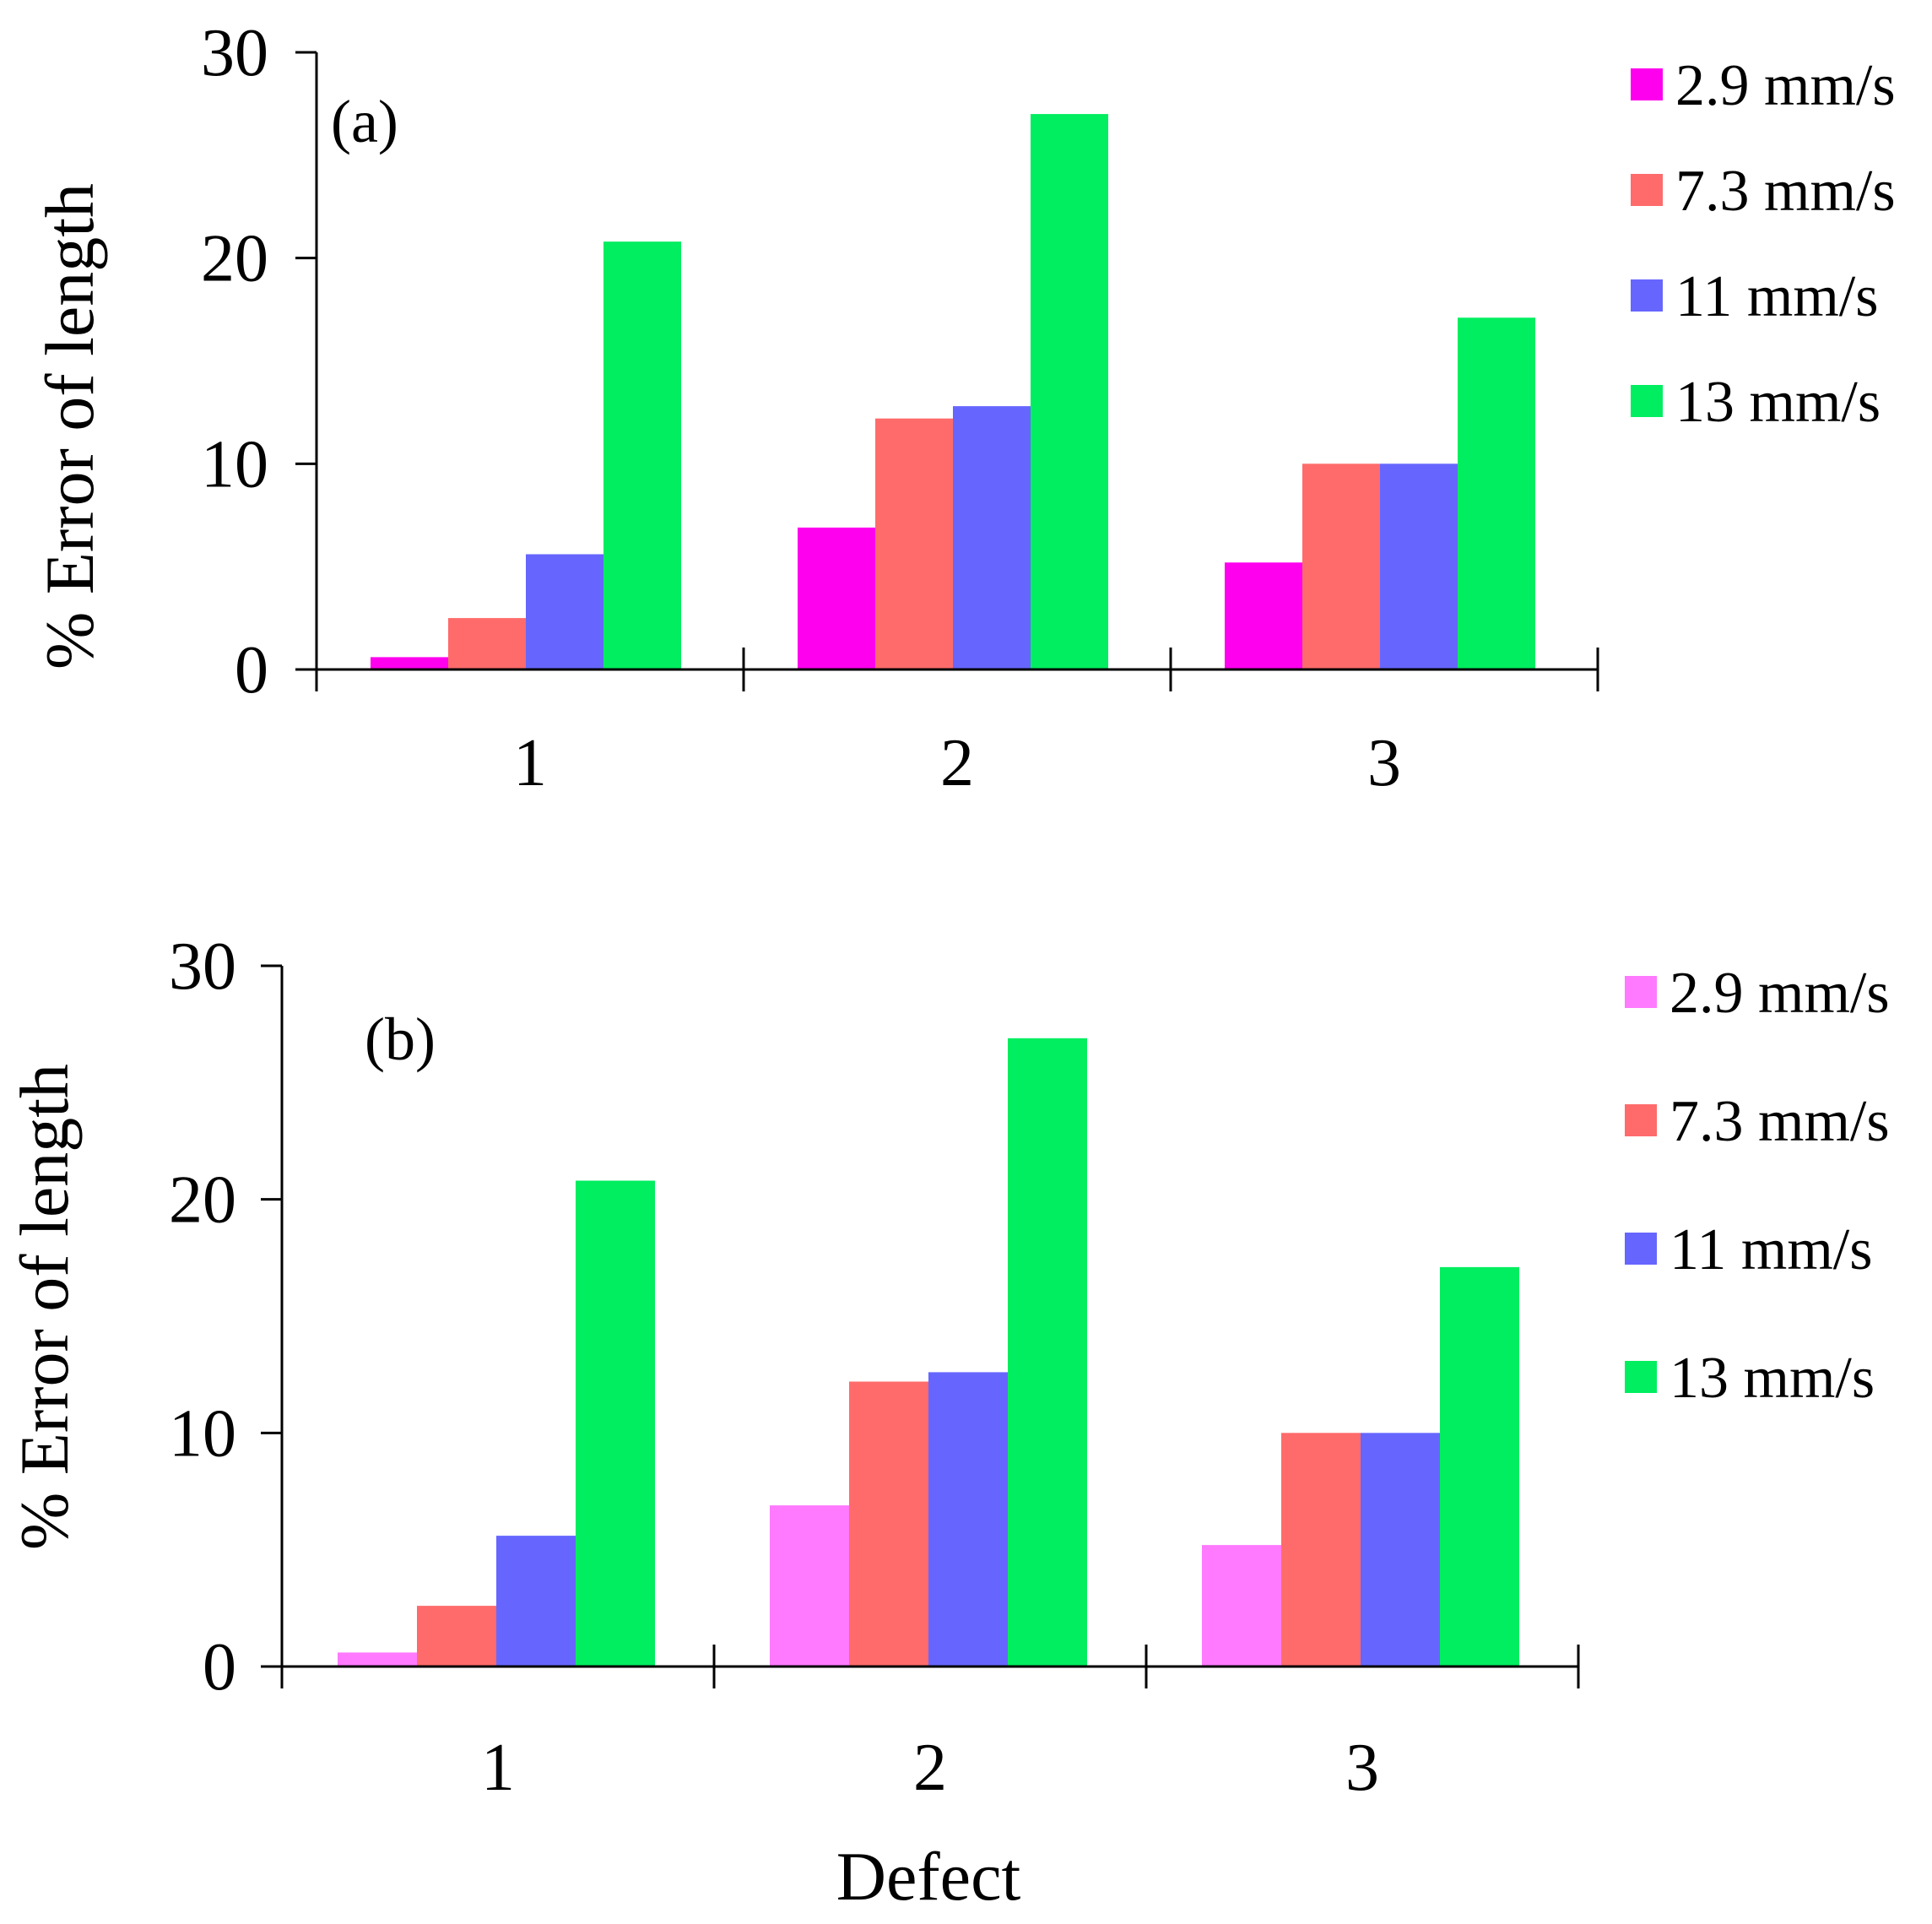  Describe the element at coordinates (914, 543) in the screenshot. I see `bar-a-cat2-s1` at that location.